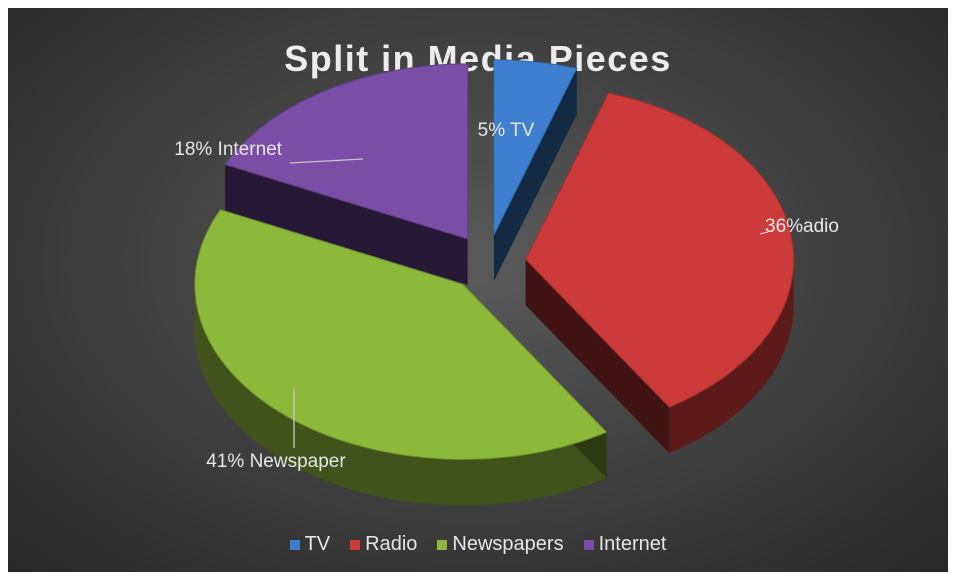 The image size is (958, 580). I want to click on legend-swatch-tv, so click(294, 544).